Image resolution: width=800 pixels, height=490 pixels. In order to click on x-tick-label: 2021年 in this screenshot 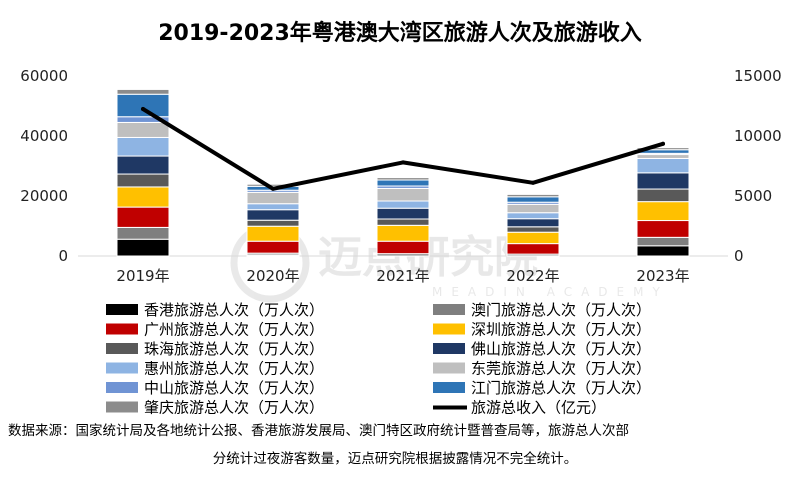, I will do `click(402, 276)`.